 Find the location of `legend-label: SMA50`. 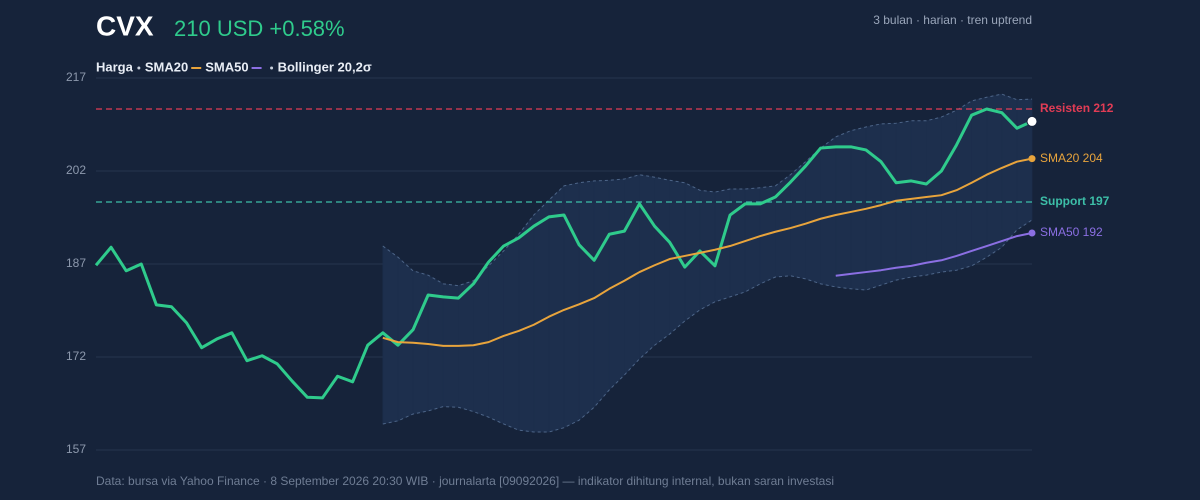

legend-label: SMA50 is located at coordinates (226, 66).